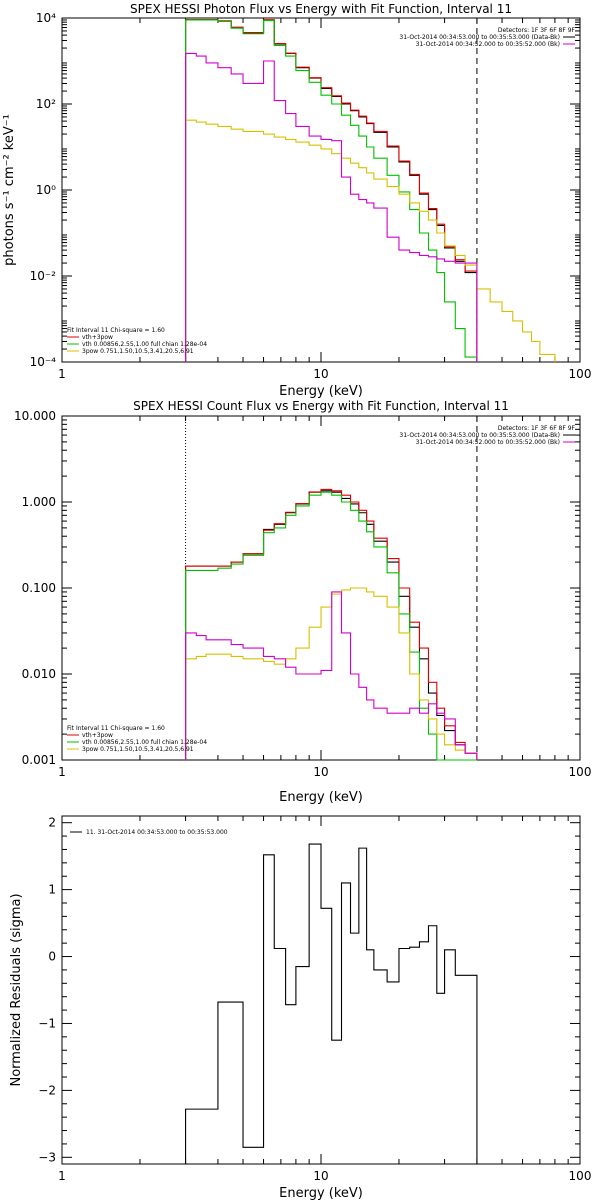  Describe the element at coordinates (43, 362) in the screenshot. I see `y-tick-label: 10⁻⁴` at that location.